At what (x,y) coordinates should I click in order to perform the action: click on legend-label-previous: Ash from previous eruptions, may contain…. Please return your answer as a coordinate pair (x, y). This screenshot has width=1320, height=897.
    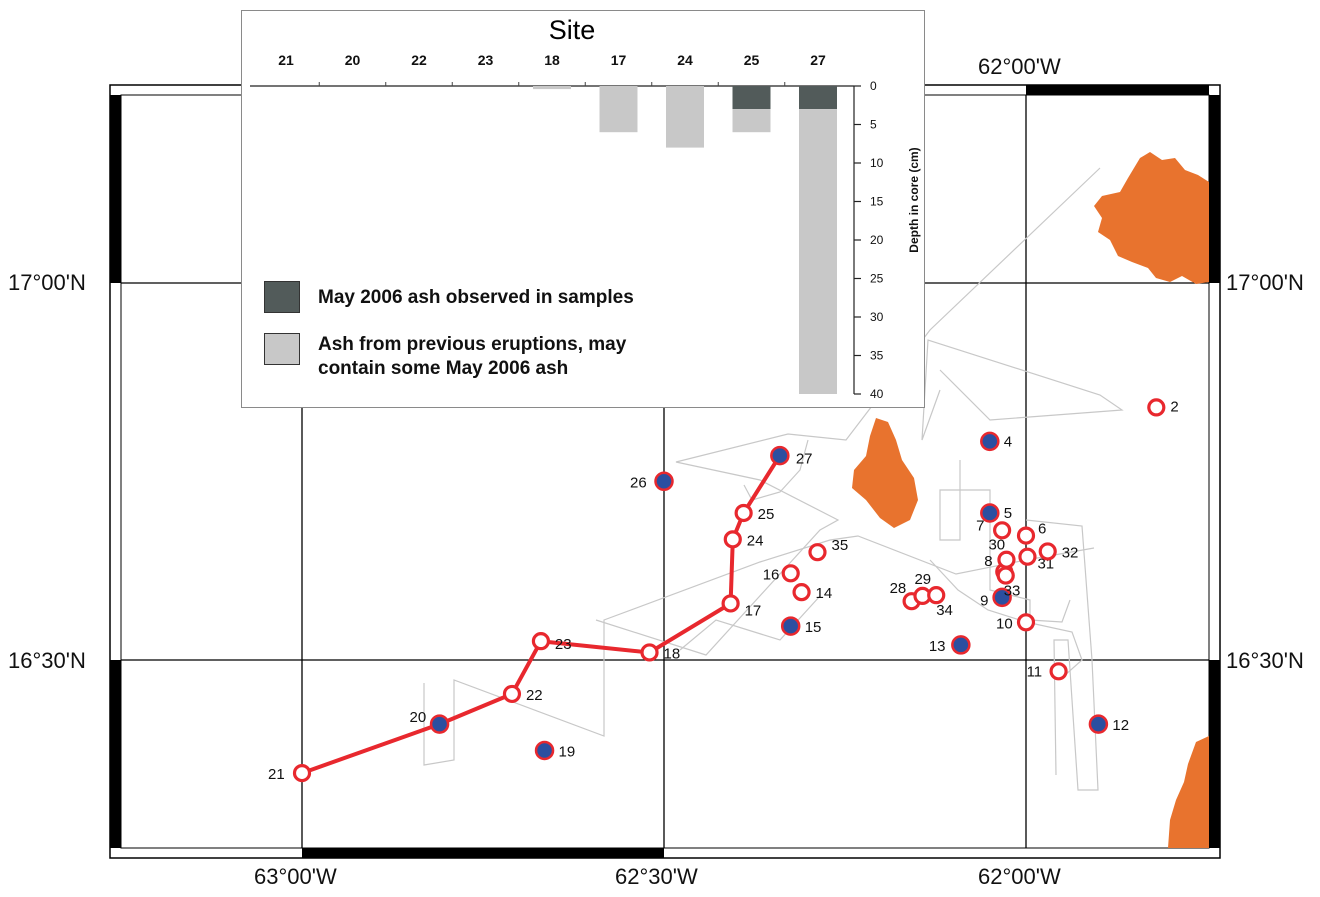
    Looking at the image, I should click on (472, 357).